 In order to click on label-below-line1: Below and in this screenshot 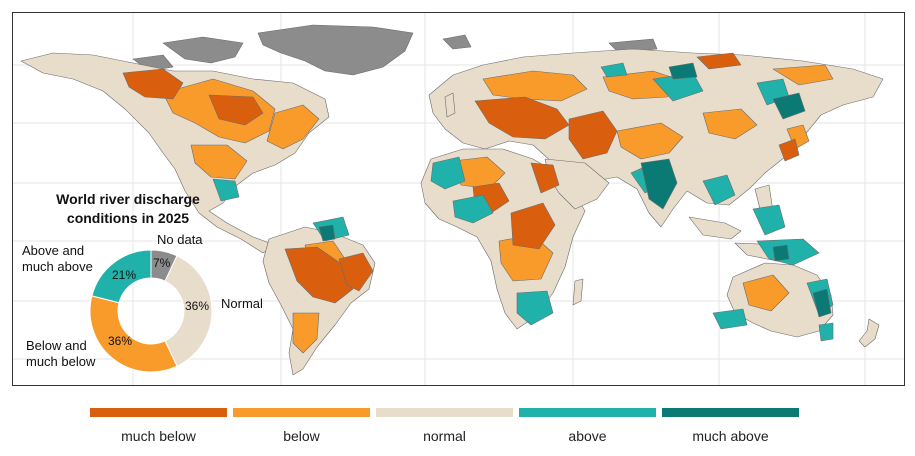, I will do `click(56, 345)`.